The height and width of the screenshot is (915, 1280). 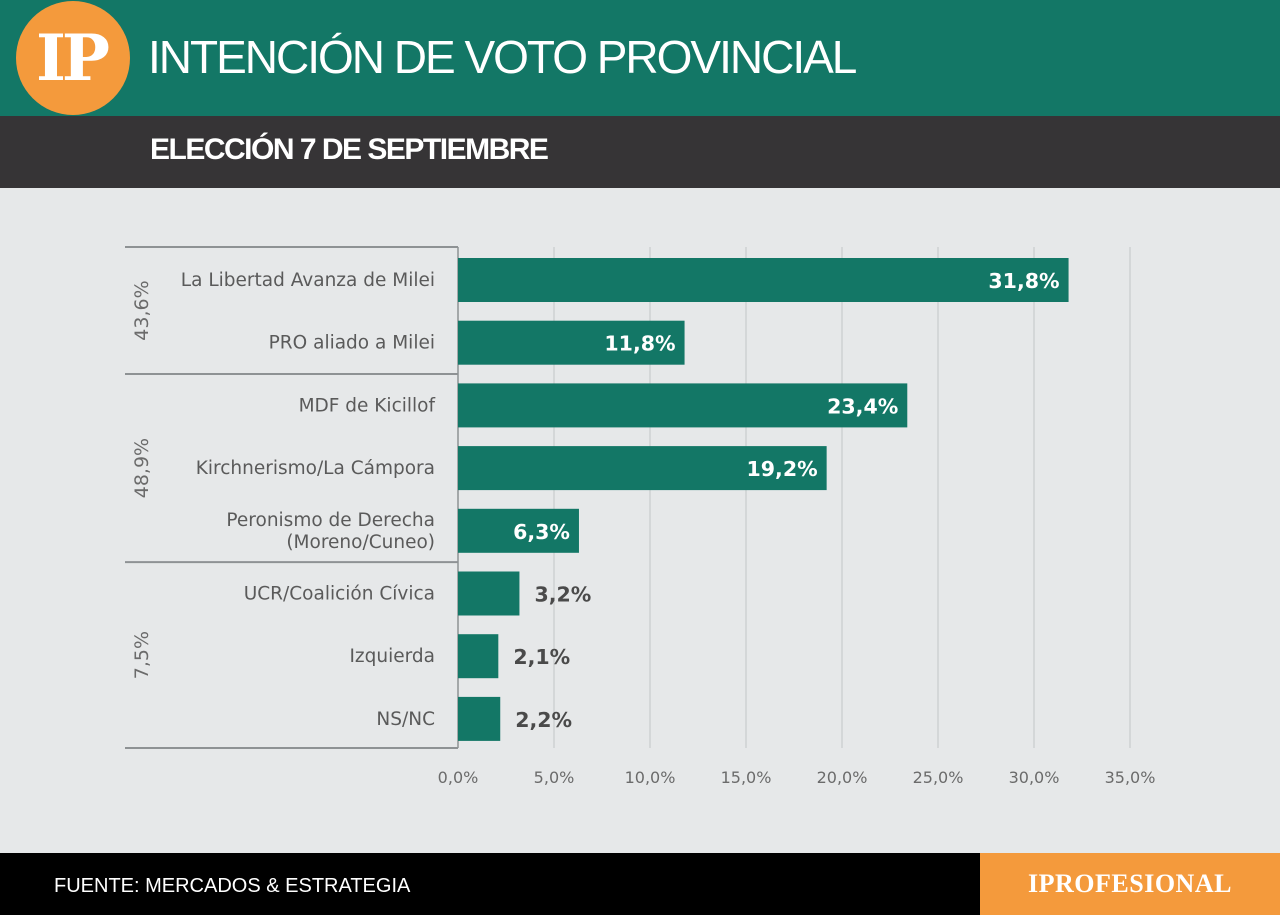 What do you see at coordinates (640, 152) in the screenshot?
I see `subheader-bar` at bounding box center [640, 152].